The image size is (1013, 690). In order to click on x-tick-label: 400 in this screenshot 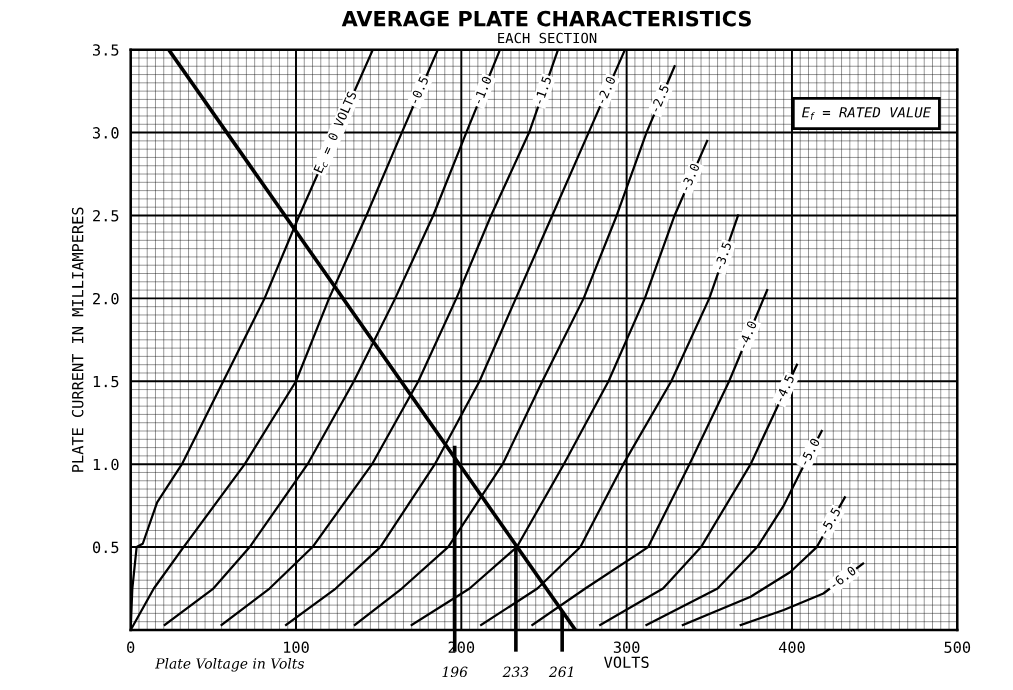, I will do `click(791, 647)`.